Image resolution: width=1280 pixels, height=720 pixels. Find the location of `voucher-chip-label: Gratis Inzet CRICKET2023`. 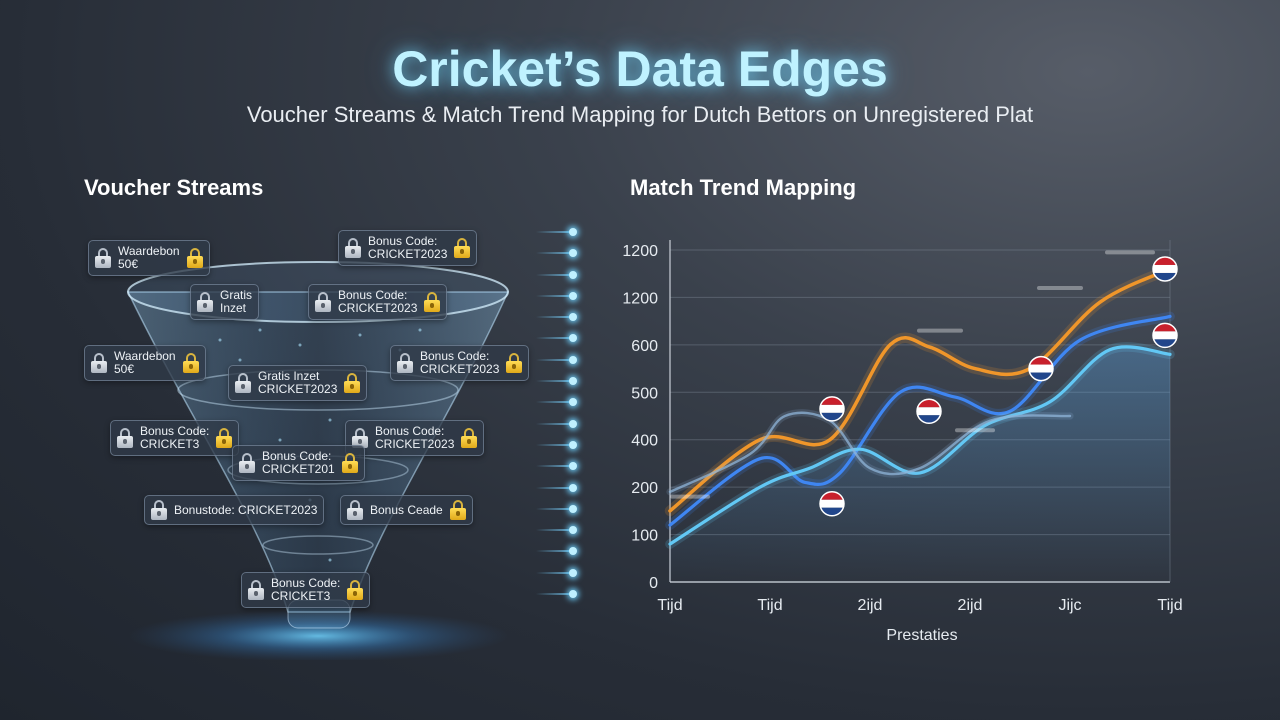

voucher-chip-label: Gratis Inzet CRICKET2023 is located at coordinates (298, 382).